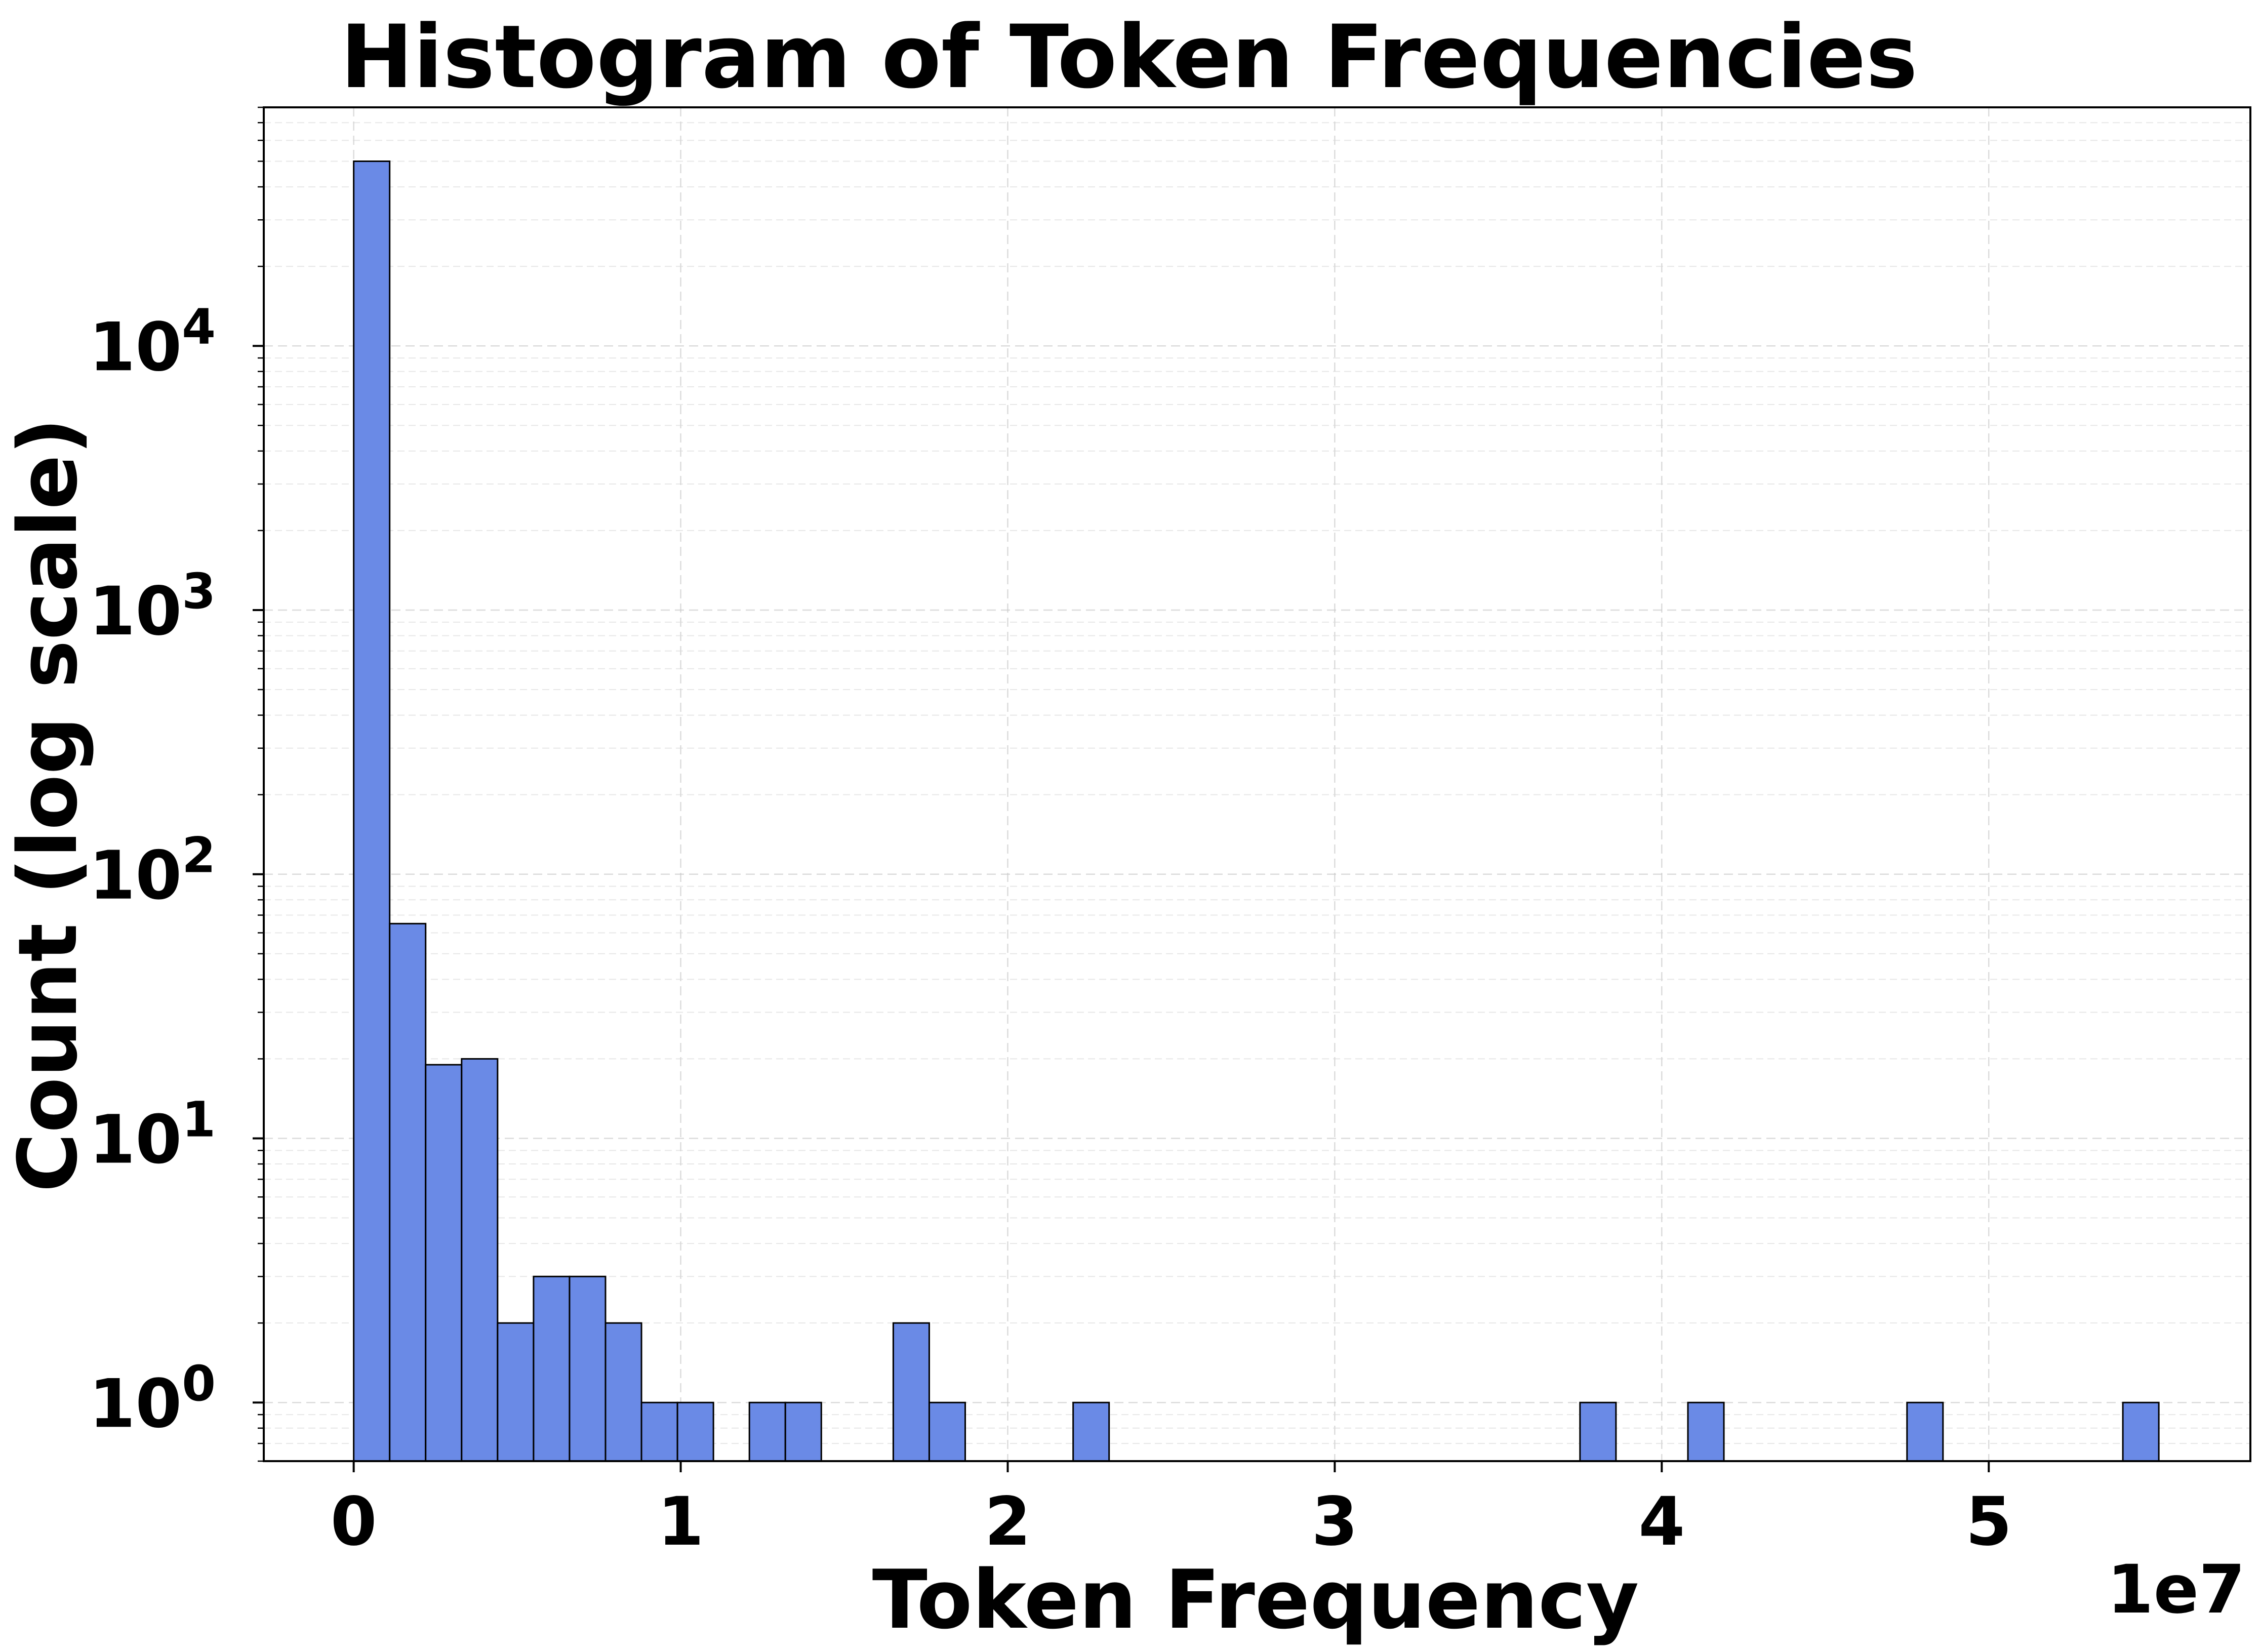 The image size is (2260, 1652). What do you see at coordinates (152, 1135) in the screenshot?
I see `y-tick-label: 10¹` at bounding box center [152, 1135].